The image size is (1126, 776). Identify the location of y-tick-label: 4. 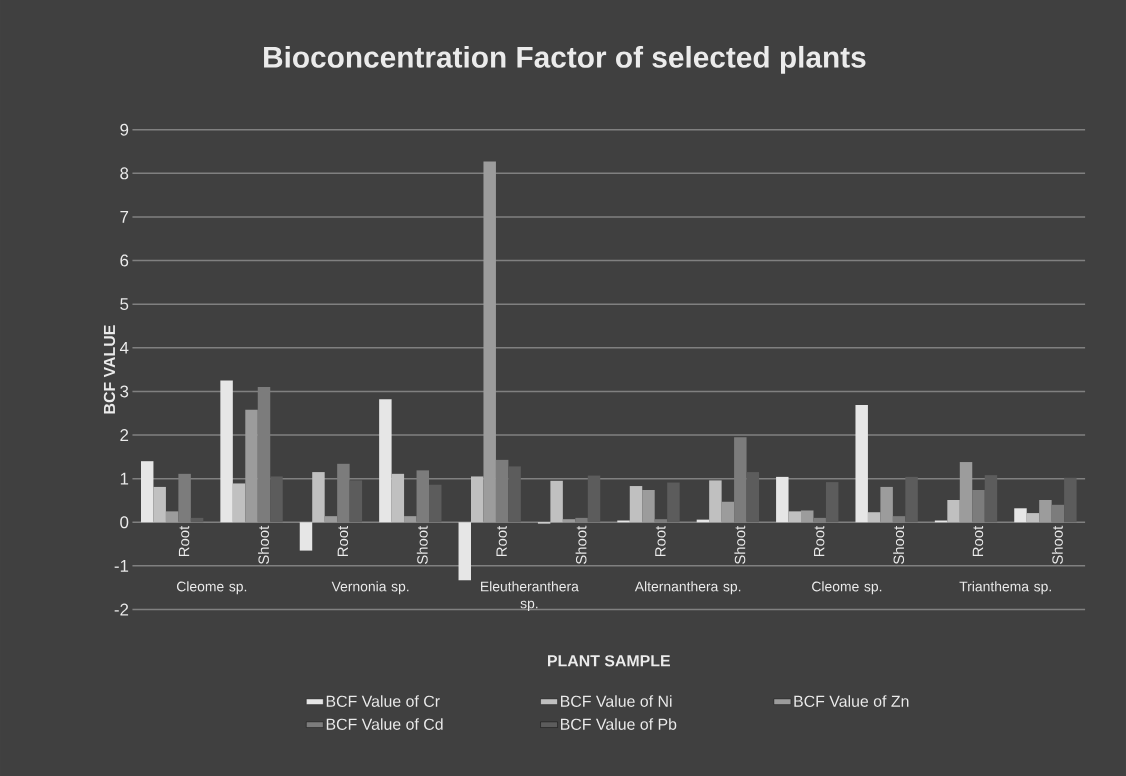
(124, 347).